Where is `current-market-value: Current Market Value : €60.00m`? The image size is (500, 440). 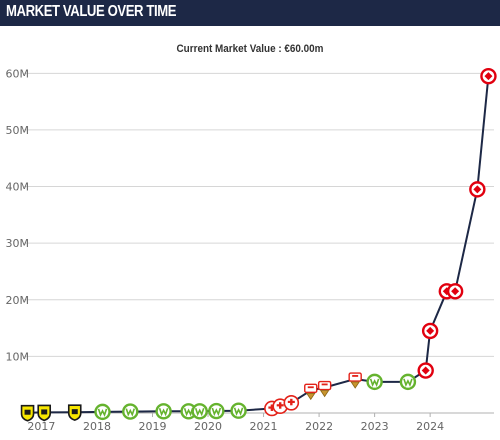
current-market-value: Current Market Value : €60.00m is located at coordinates (250, 49).